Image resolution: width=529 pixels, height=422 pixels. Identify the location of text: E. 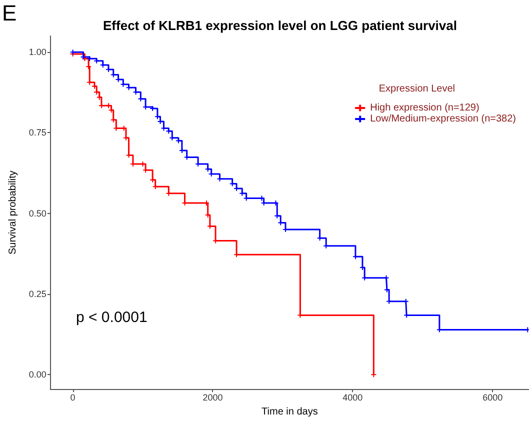
(9, 13).